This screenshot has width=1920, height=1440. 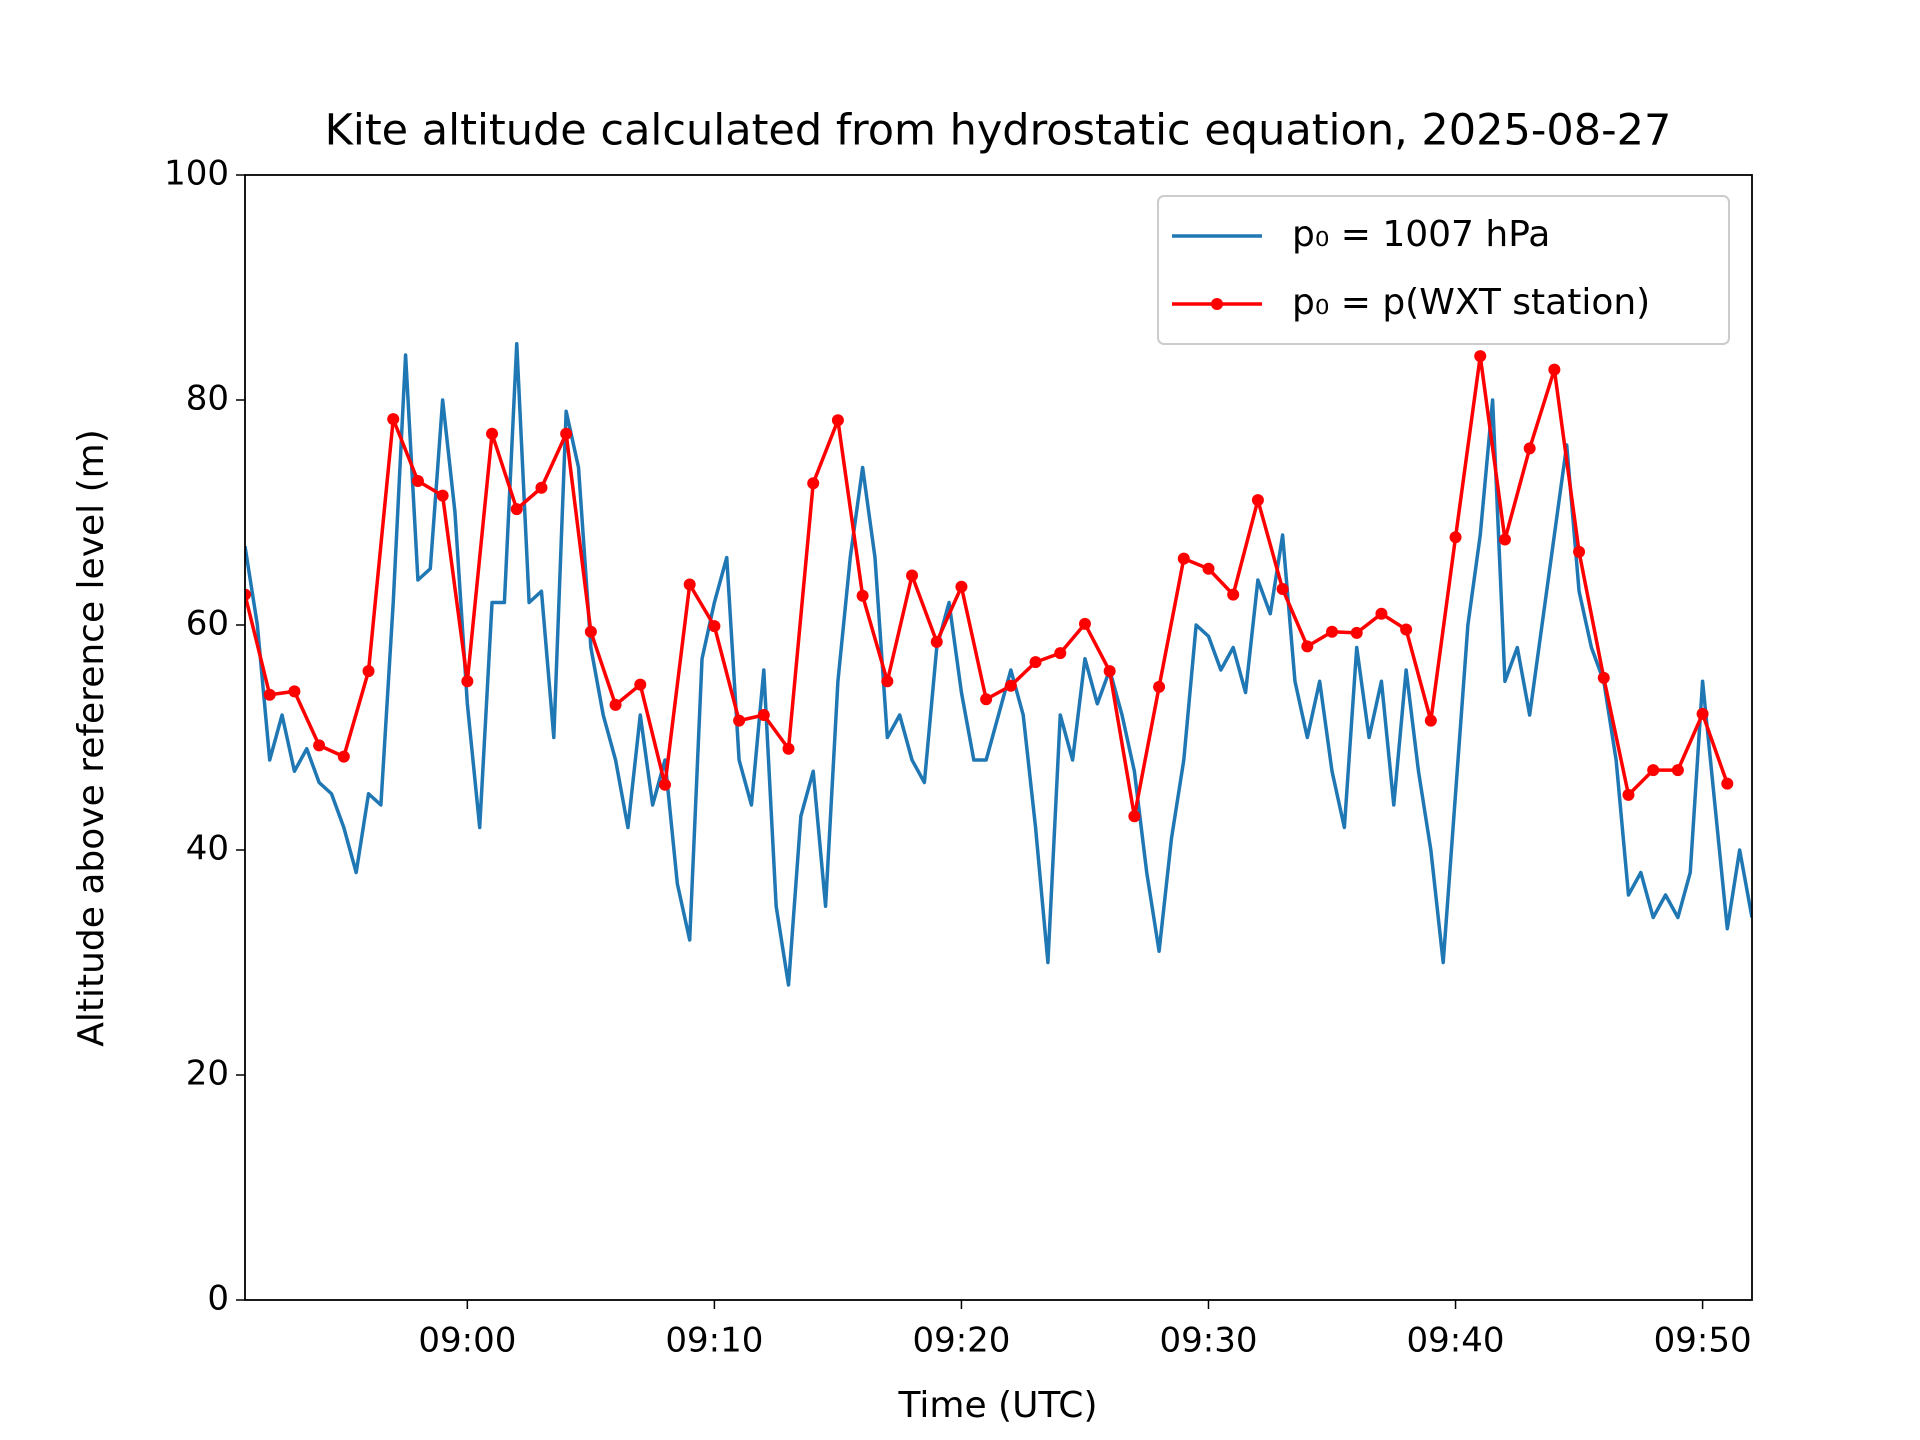 What do you see at coordinates (467, 1341) in the screenshot?
I see `x-tick-label: 09:00` at bounding box center [467, 1341].